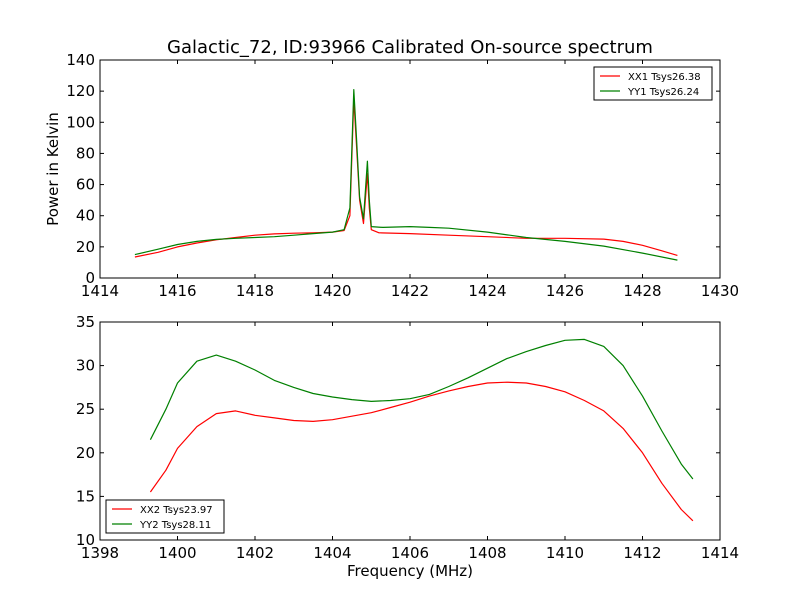  What do you see at coordinates (332, 291) in the screenshot?
I see `x-tick-label: 1420` at bounding box center [332, 291].